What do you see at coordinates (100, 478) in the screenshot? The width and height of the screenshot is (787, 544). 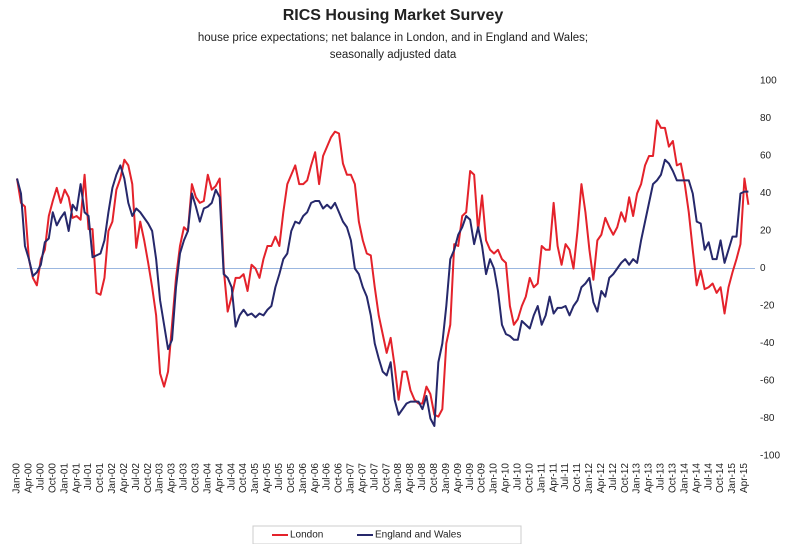 I see `x-tick-label: Oct-01` at bounding box center [100, 478].